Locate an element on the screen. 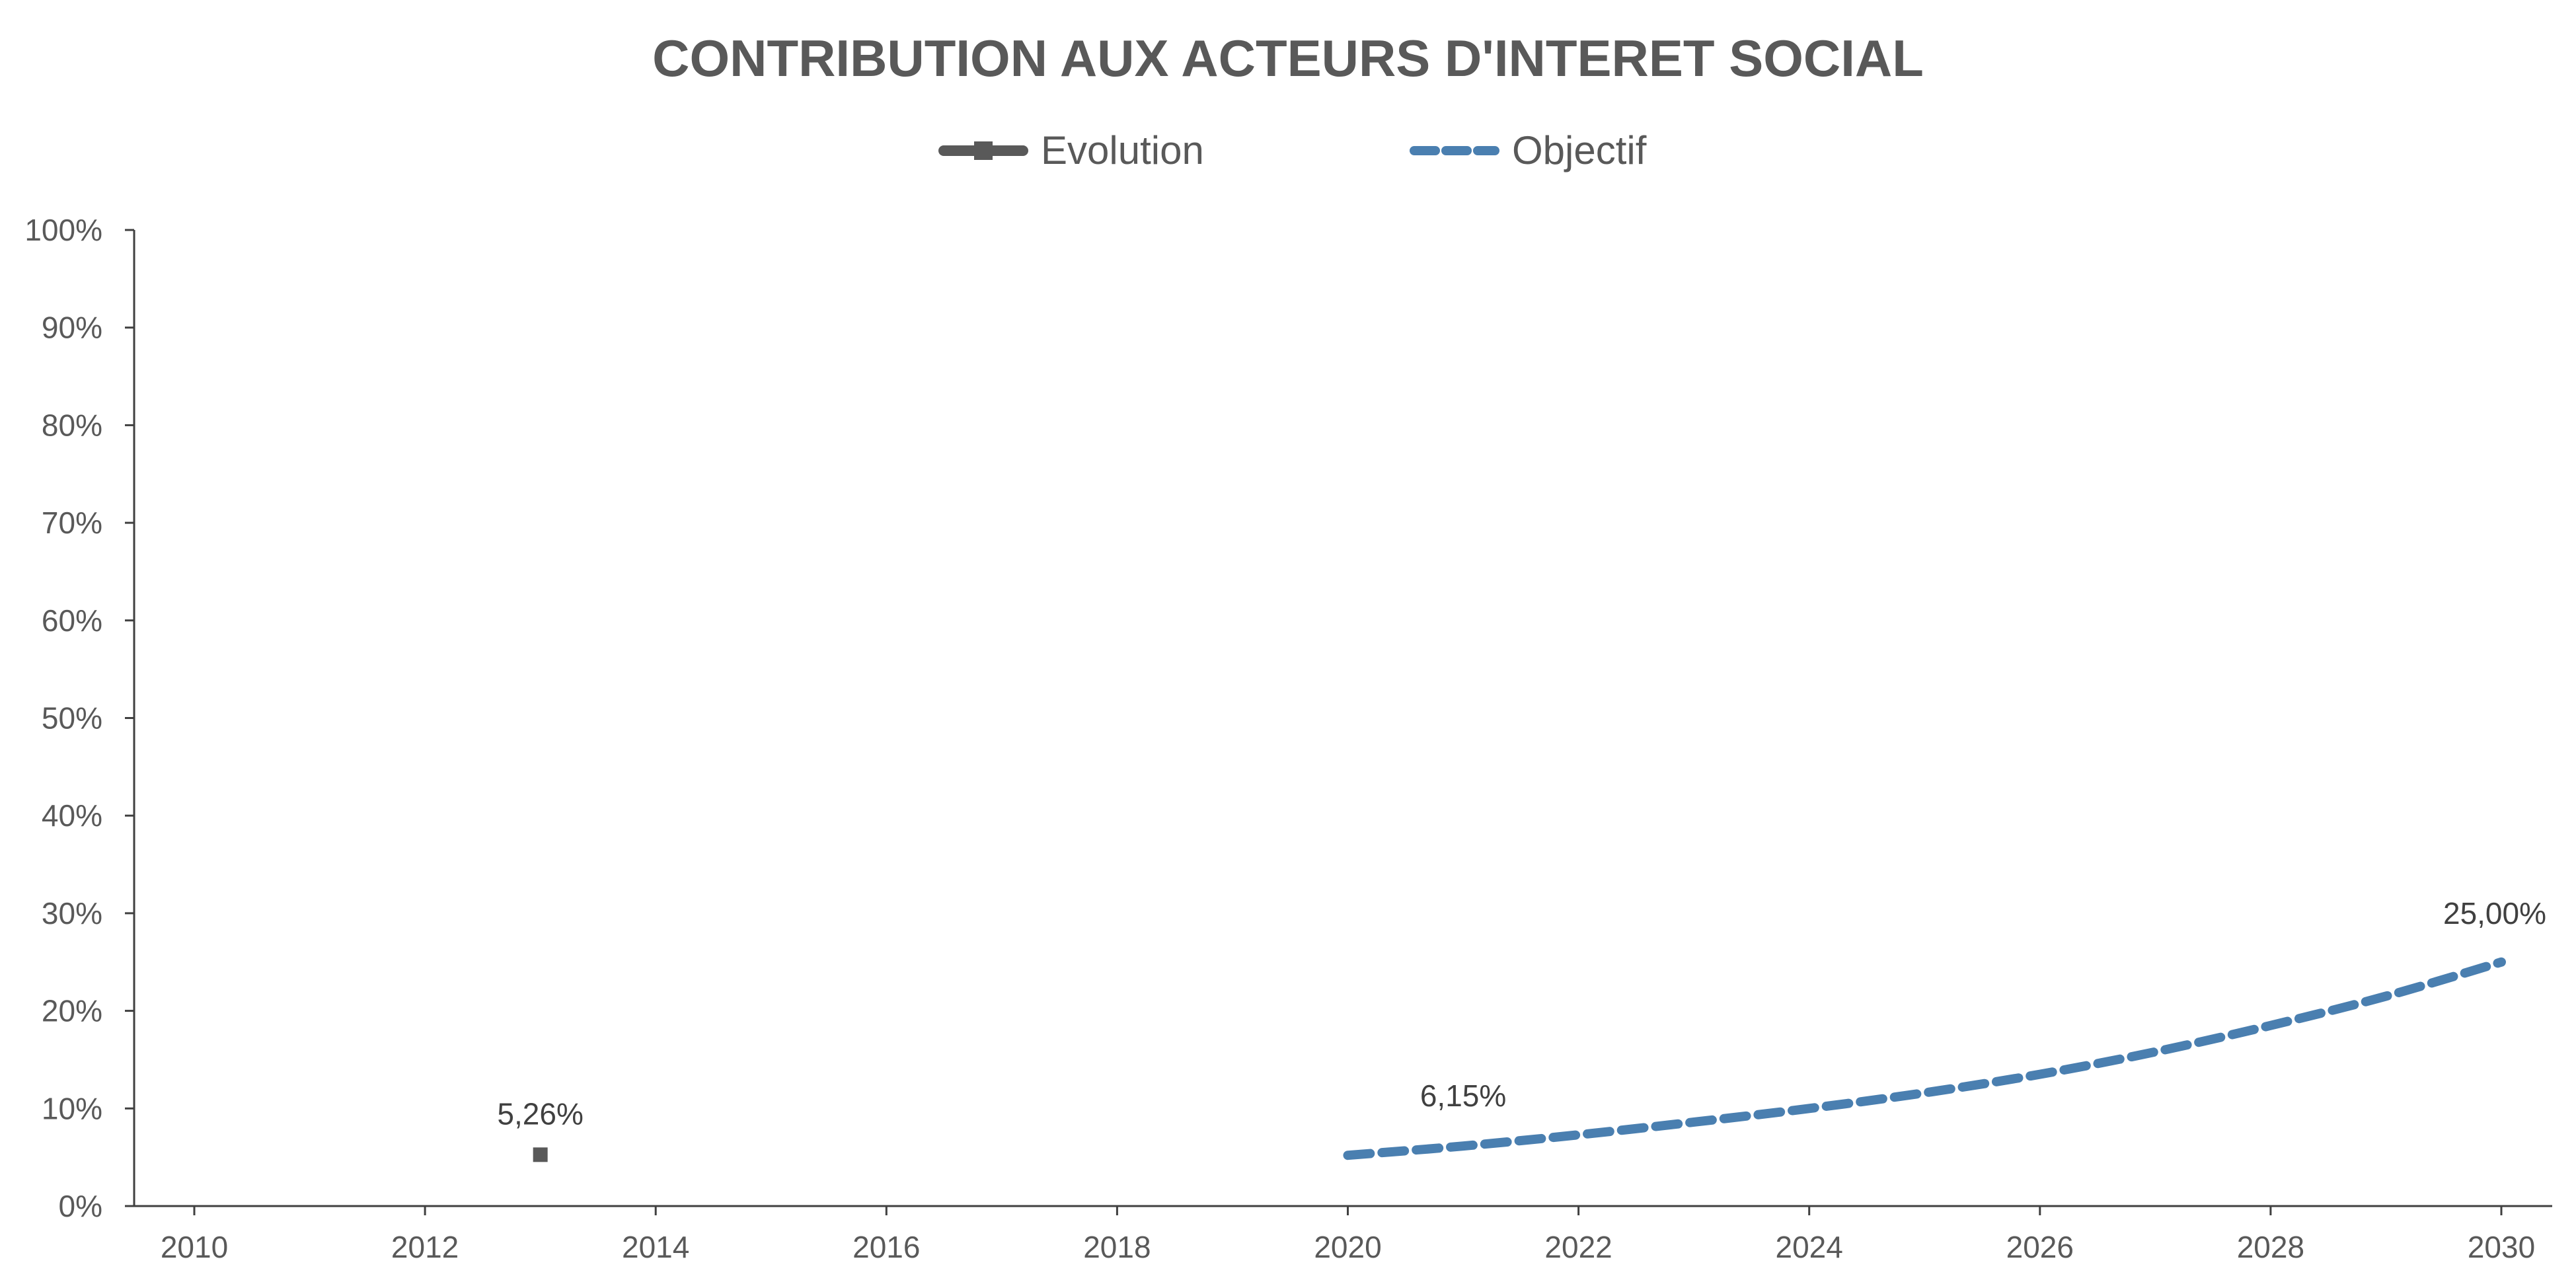  series-objectif-data-label: 6,15% is located at coordinates (1463, 1096).